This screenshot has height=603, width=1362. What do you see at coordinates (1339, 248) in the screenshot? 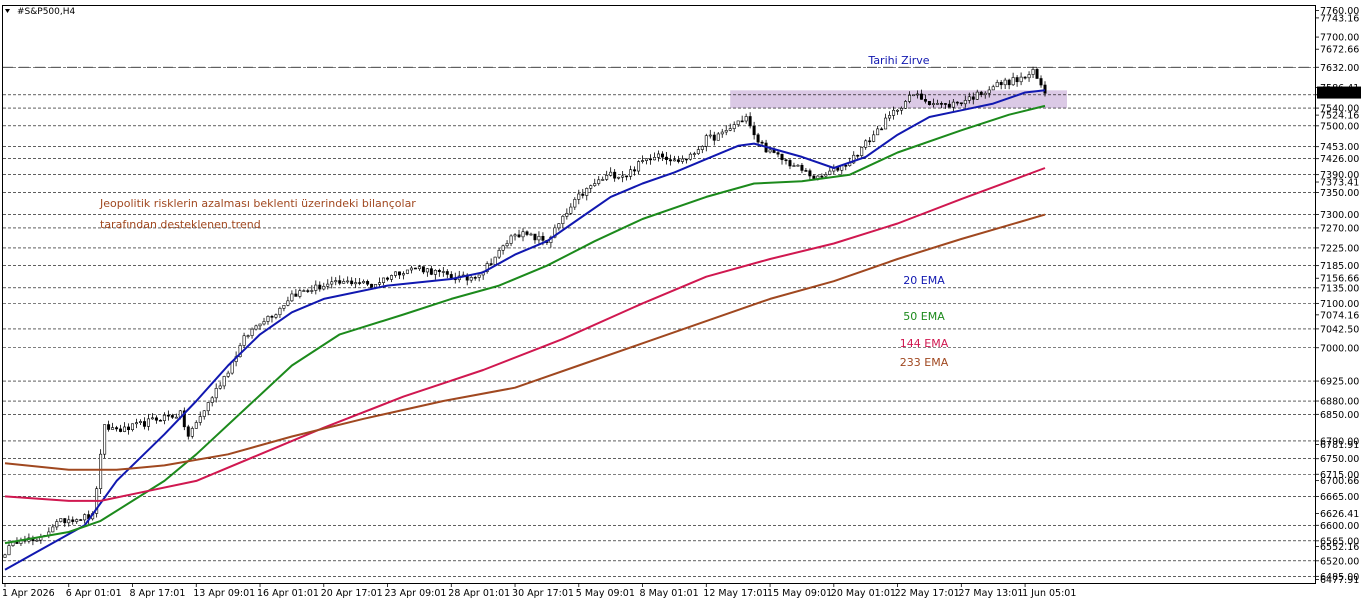
I see `y-tick-label: 7225.00` at bounding box center [1339, 248].